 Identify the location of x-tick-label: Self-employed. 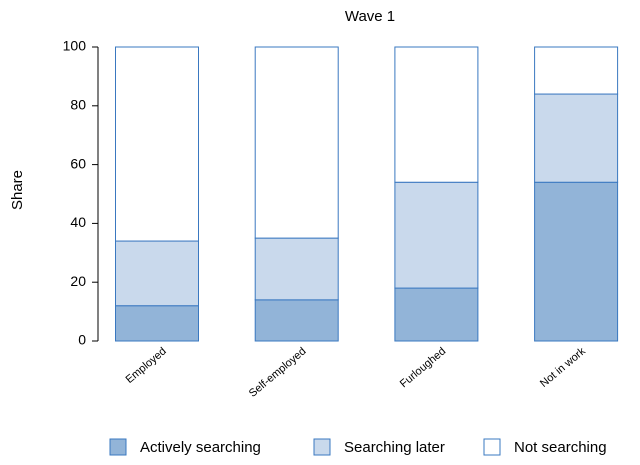
(278, 372).